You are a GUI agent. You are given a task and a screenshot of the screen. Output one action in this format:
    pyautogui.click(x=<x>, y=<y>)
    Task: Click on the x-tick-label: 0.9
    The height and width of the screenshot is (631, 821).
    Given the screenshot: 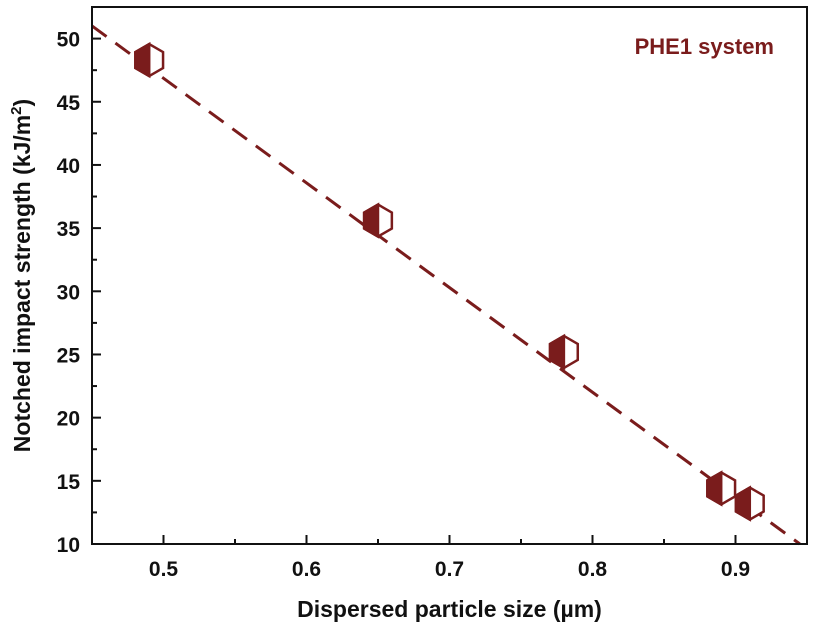 What is the action you would take?
    pyautogui.click(x=735, y=569)
    